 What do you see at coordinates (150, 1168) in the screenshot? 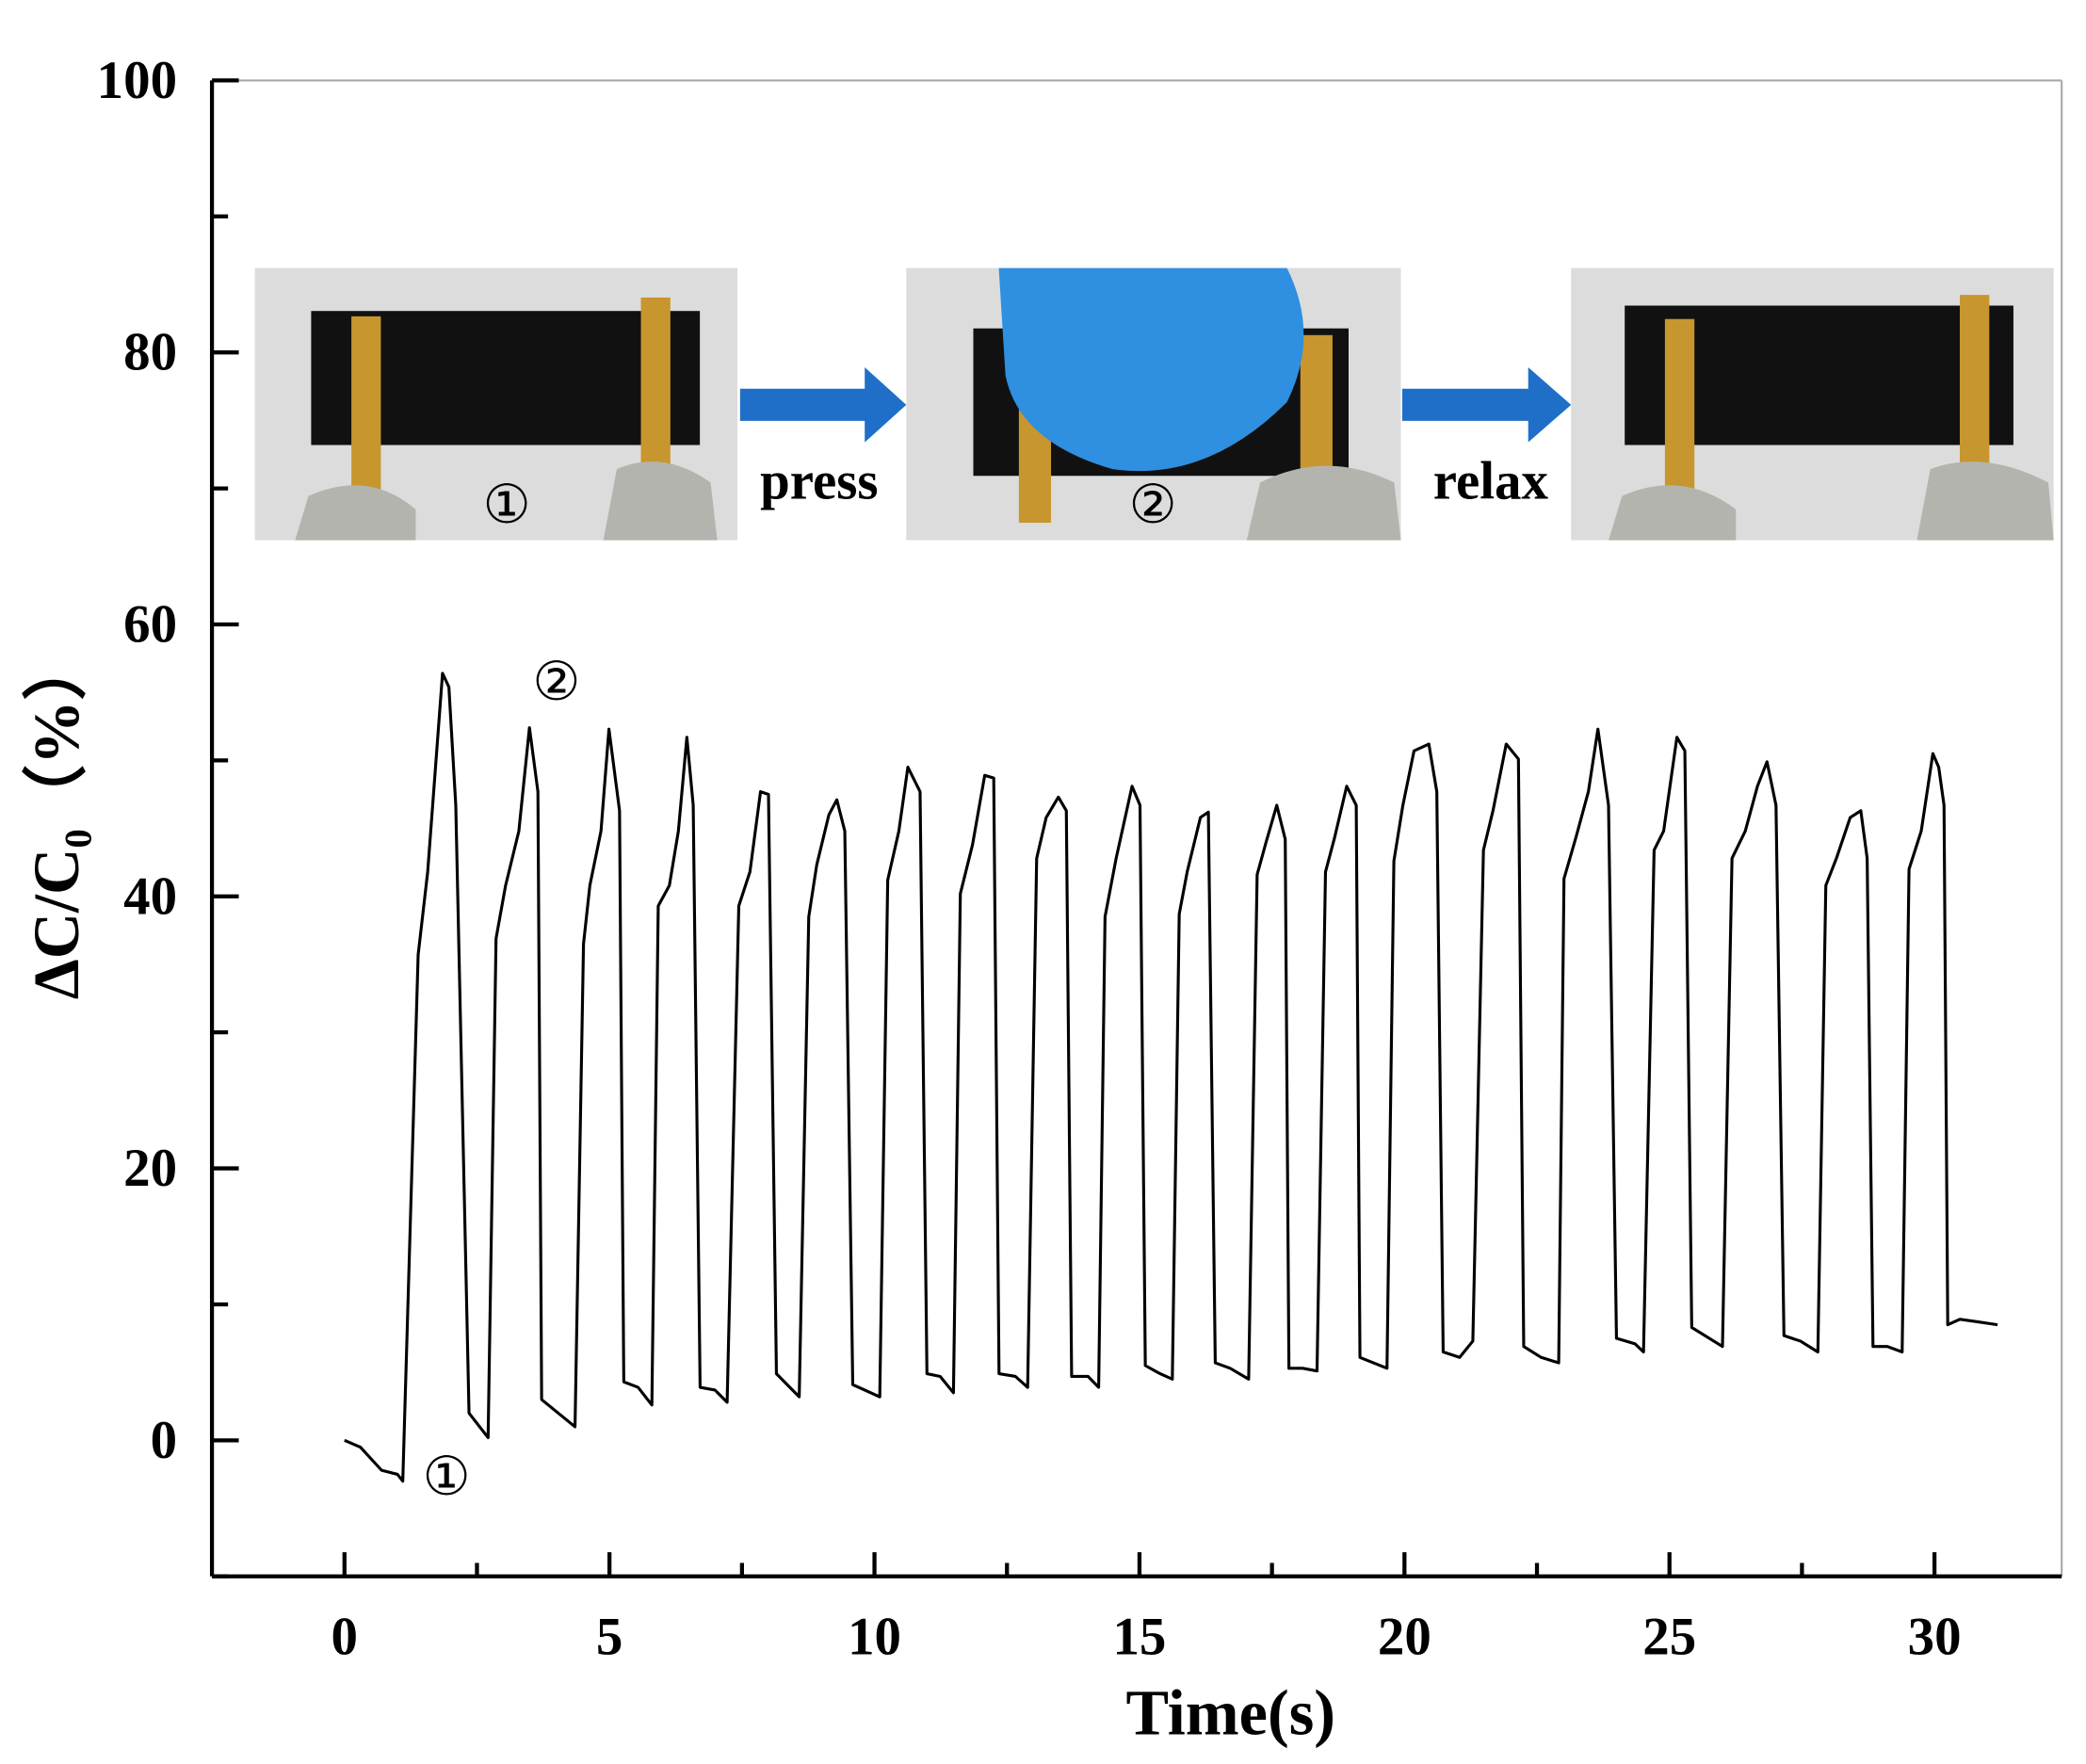
I see `y-tick-label: 20` at bounding box center [150, 1168].